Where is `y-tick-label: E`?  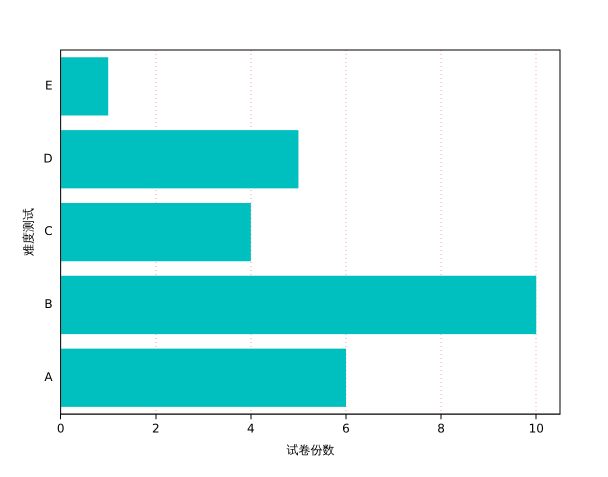
y-tick-label: E is located at coordinates (49, 85).